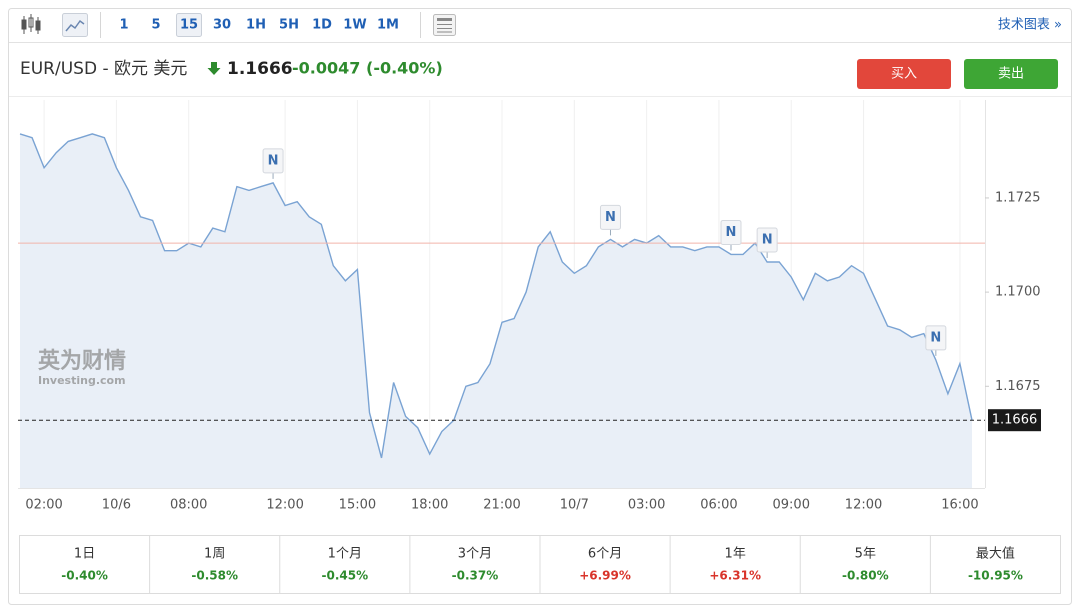  Describe the element at coordinates (84, 554) in the screenshot. I see `period-label: 1日` at that location.